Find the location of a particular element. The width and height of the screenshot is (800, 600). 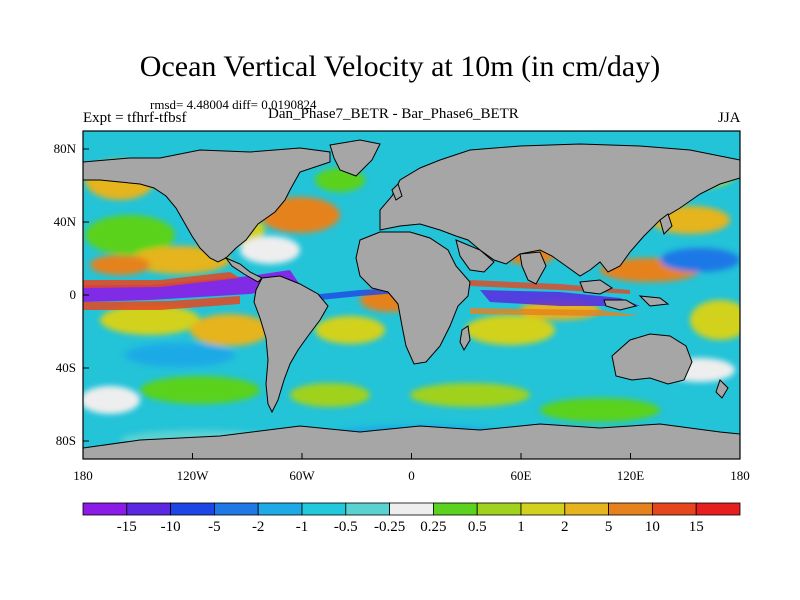

lat-tick-label: 0 is located at coordinates (73, 294).